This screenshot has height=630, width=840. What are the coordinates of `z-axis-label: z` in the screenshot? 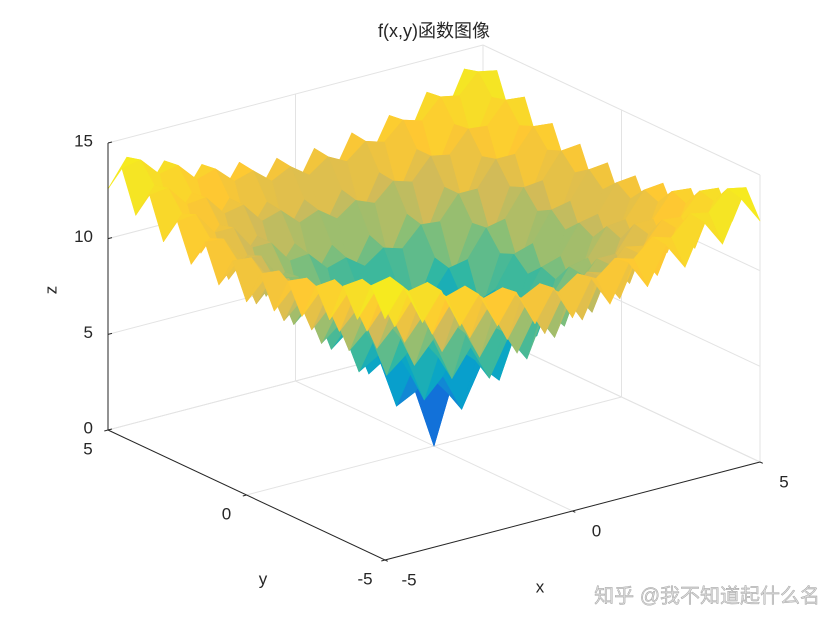 It's located at (50, 290).